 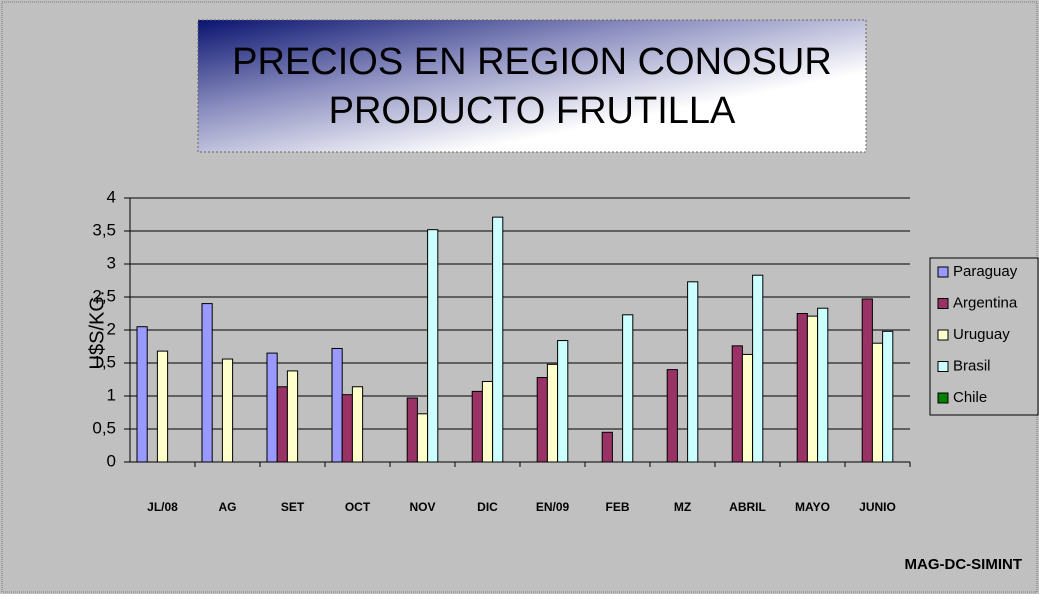 What do you see at coordinates (877, 507) in the screenshot?
I see `x-tick-label: JUNIO` at bounding box center [877, 507].